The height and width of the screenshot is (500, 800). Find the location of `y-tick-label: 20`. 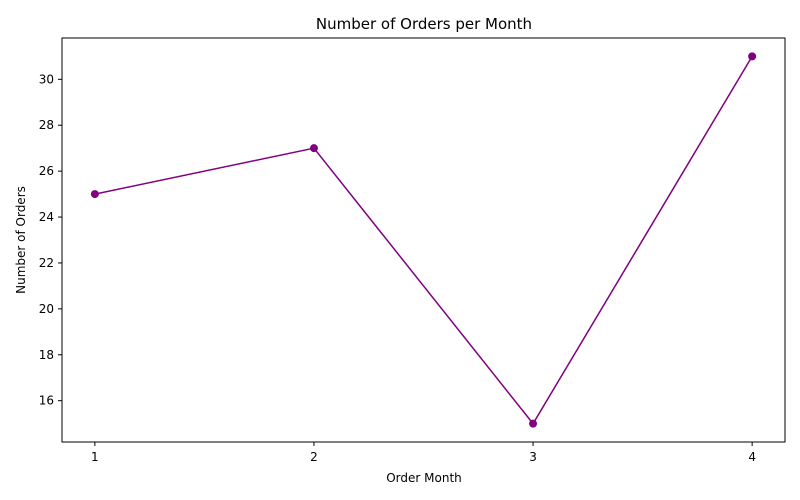

y-tick-label: 20 is located at coordinates (46, 309).